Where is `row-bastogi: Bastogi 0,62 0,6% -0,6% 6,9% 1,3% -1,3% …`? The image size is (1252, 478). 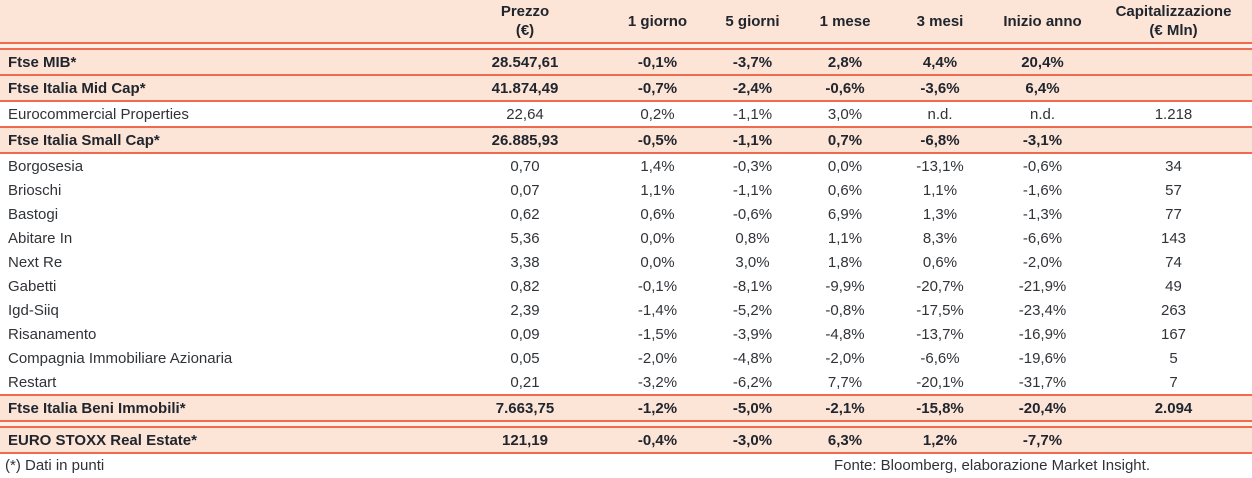 row-bastogi: Bastogi 0,62 0,6% -0,6% 6,9% 1,3% -1,3% … is located at coordinates (626, 214).